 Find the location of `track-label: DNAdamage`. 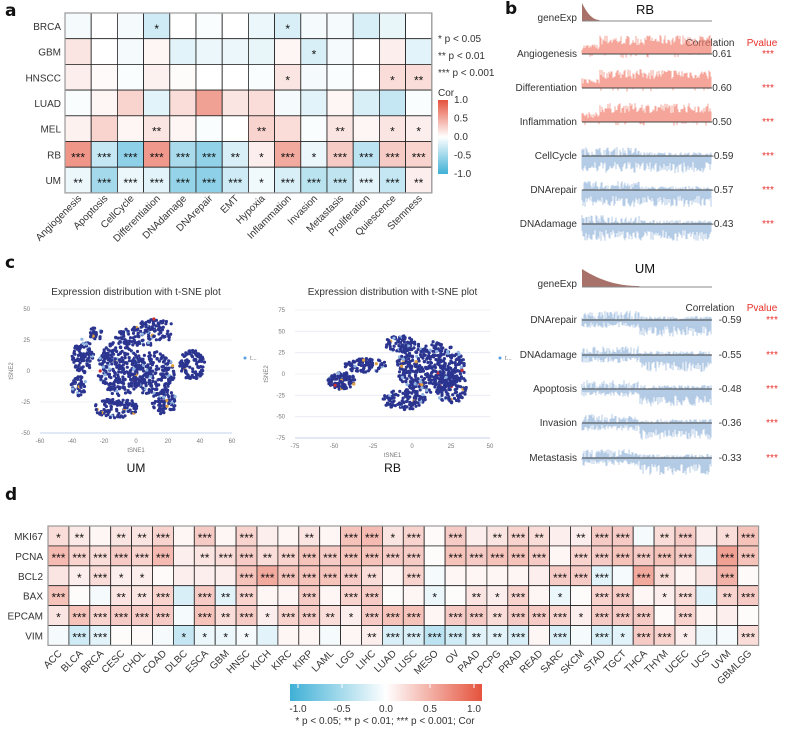

track-label: DNAdamage is located at coordinates (549, 355).